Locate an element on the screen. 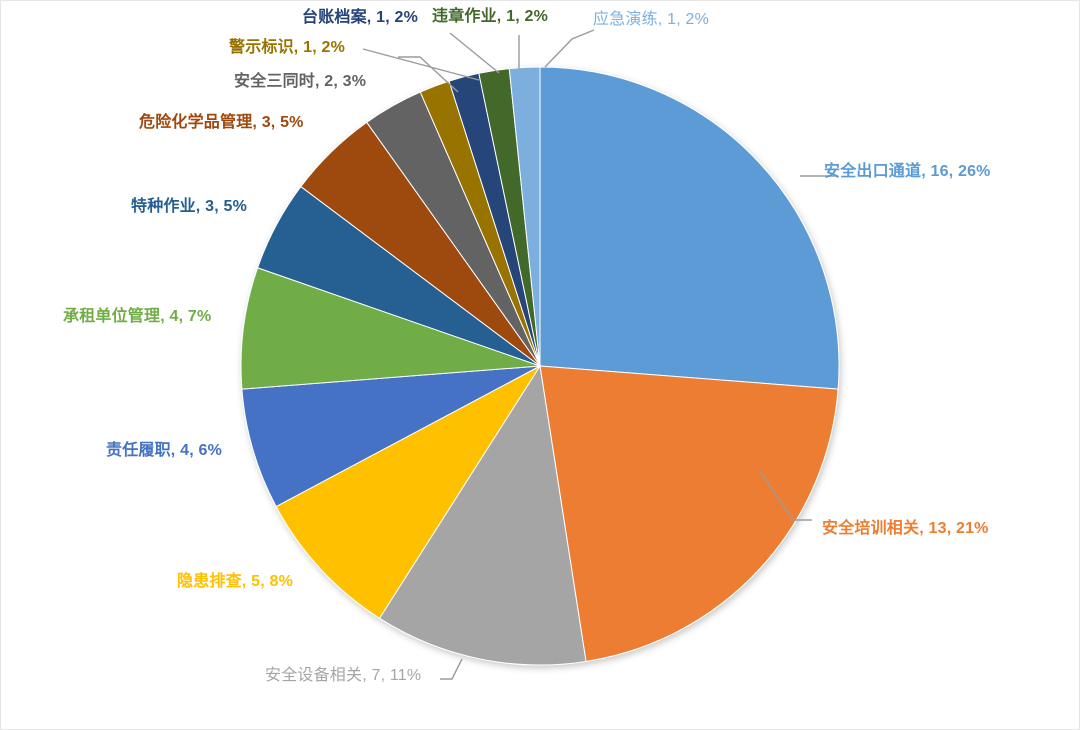  slice-label-安全设备相关: 安全设备相关, 7, 11% is located at coordinates (343, 676).